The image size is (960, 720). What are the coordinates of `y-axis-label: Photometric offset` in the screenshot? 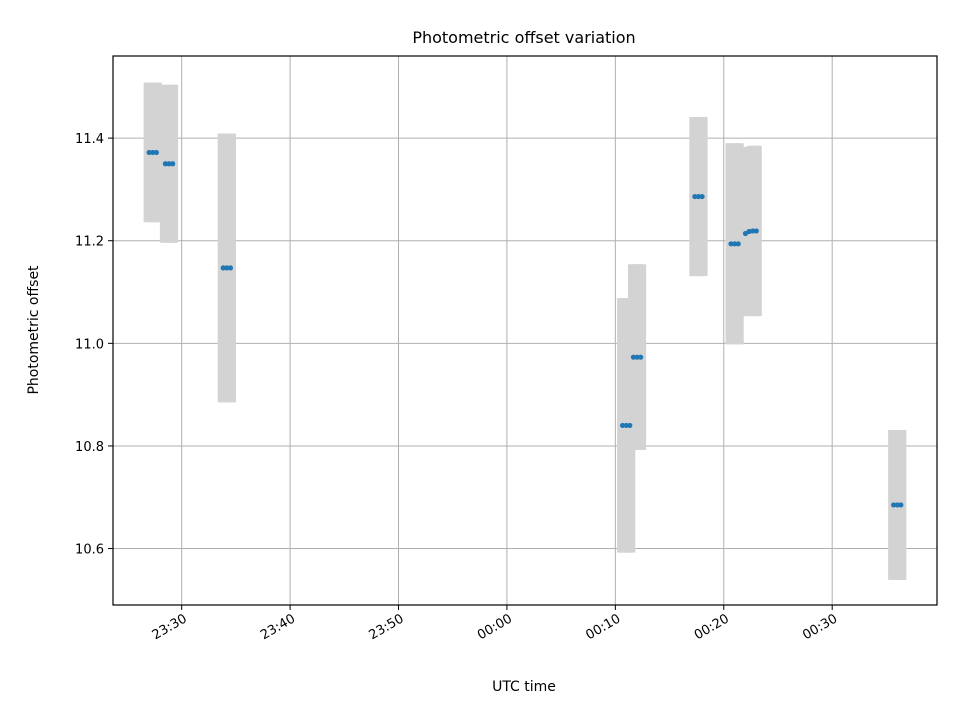 It's located at (34, 330).